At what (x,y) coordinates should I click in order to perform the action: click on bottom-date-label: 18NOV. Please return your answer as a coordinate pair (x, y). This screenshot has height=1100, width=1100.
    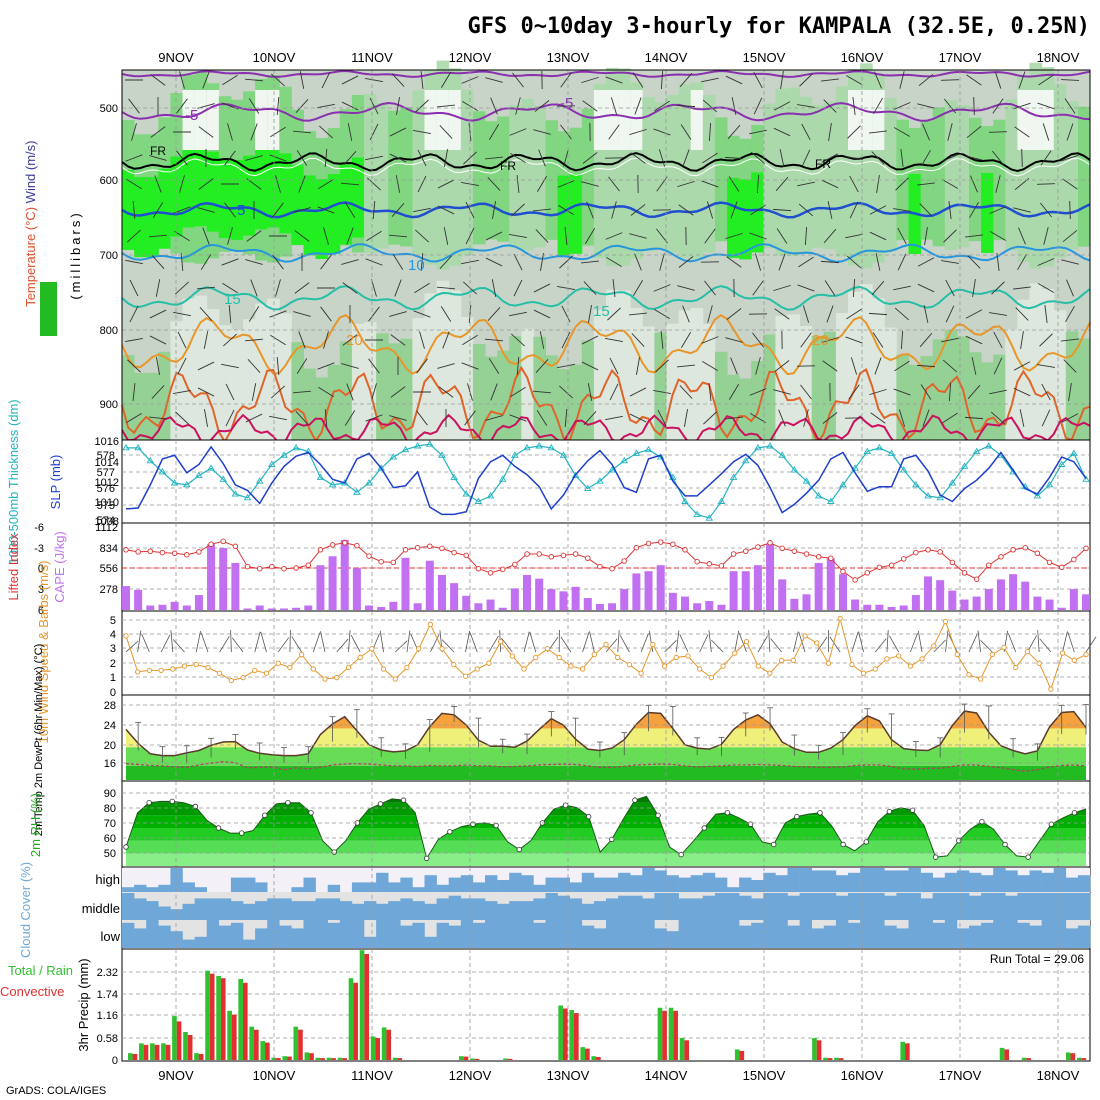
    Looking at the image, I should click on (1058, 1075).